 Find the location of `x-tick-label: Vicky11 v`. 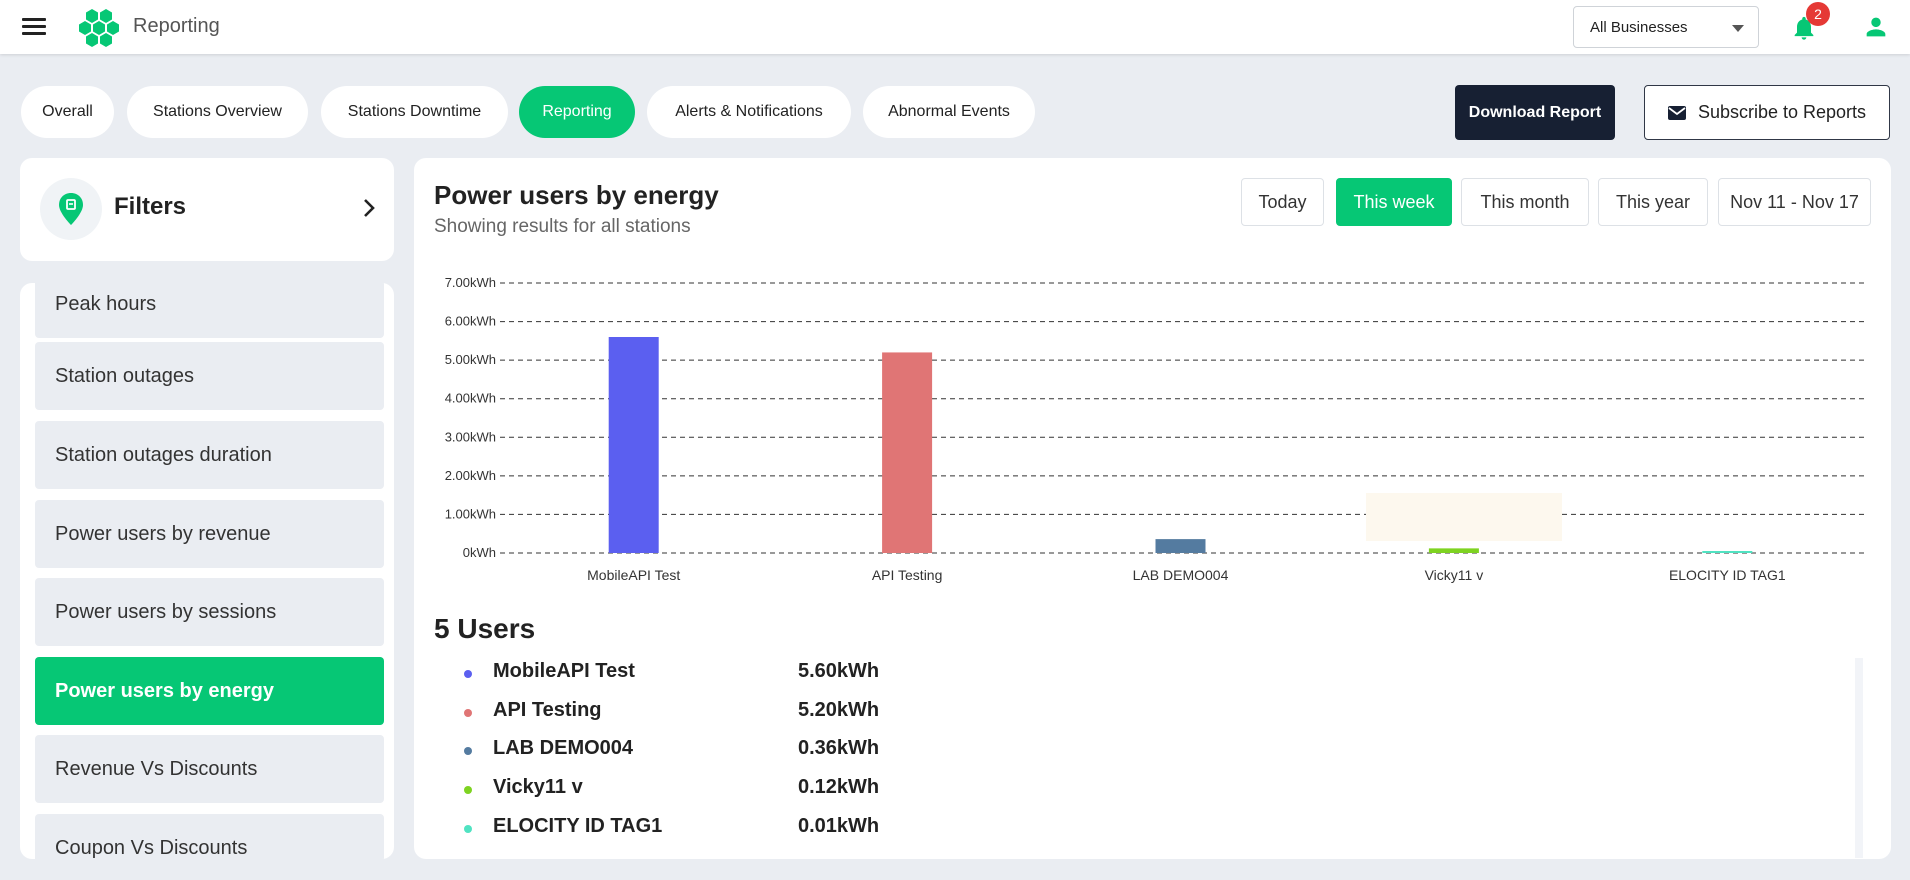

x-tick-label: Vicky11 v is located at coordinates (1454, 575).